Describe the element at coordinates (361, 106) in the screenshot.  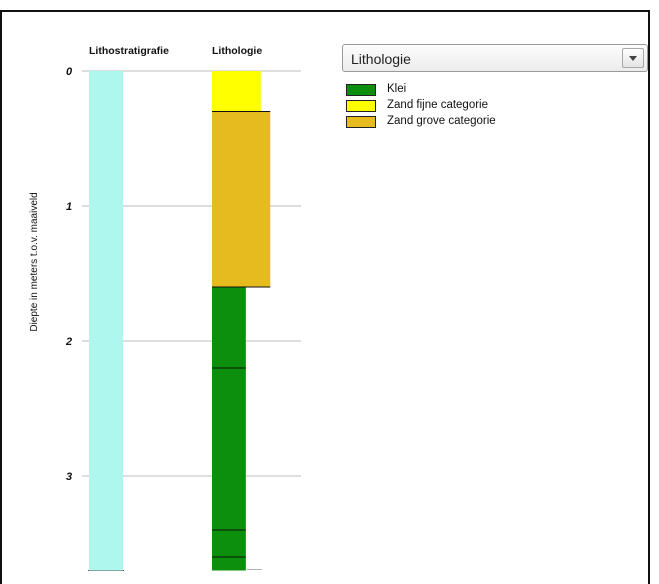
I see `legend-swatch-zand-fijn` at that location.